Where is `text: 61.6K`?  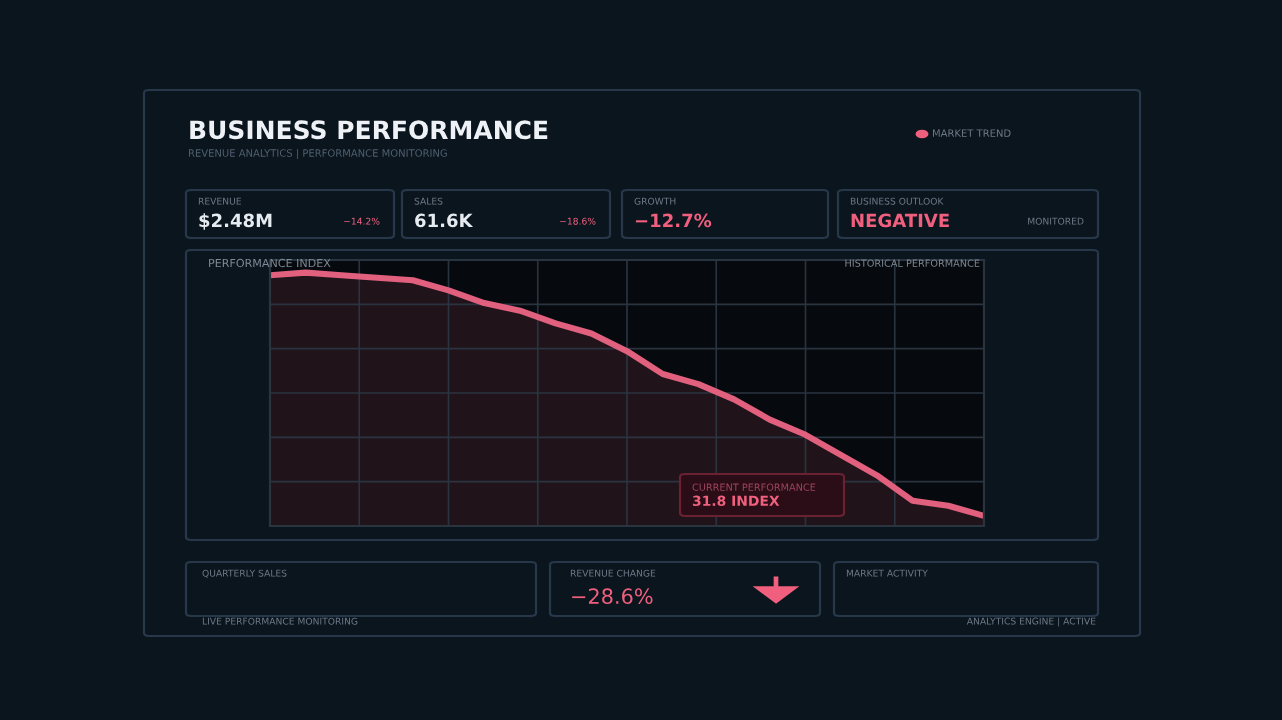 text: 61.6K is located at coordinates (444, 220).